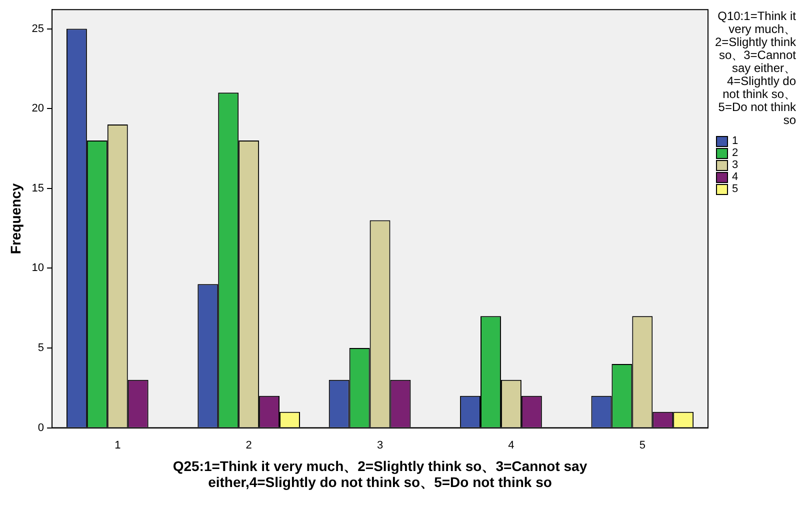 This screenshot has height=510, width=799. Describe the element at coordinates (117, 445) in the screenshot. I see `x-tick-label: 1` at that location.